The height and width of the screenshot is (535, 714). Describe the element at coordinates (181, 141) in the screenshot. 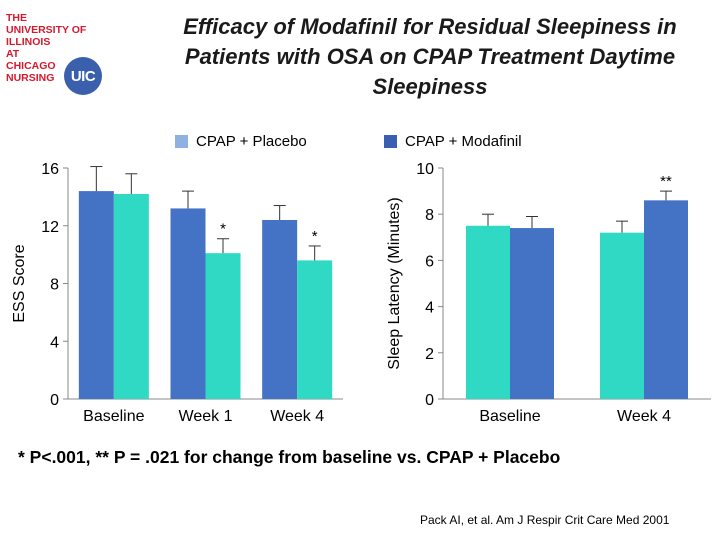

I see `legend-swatch-placebo` at that location.